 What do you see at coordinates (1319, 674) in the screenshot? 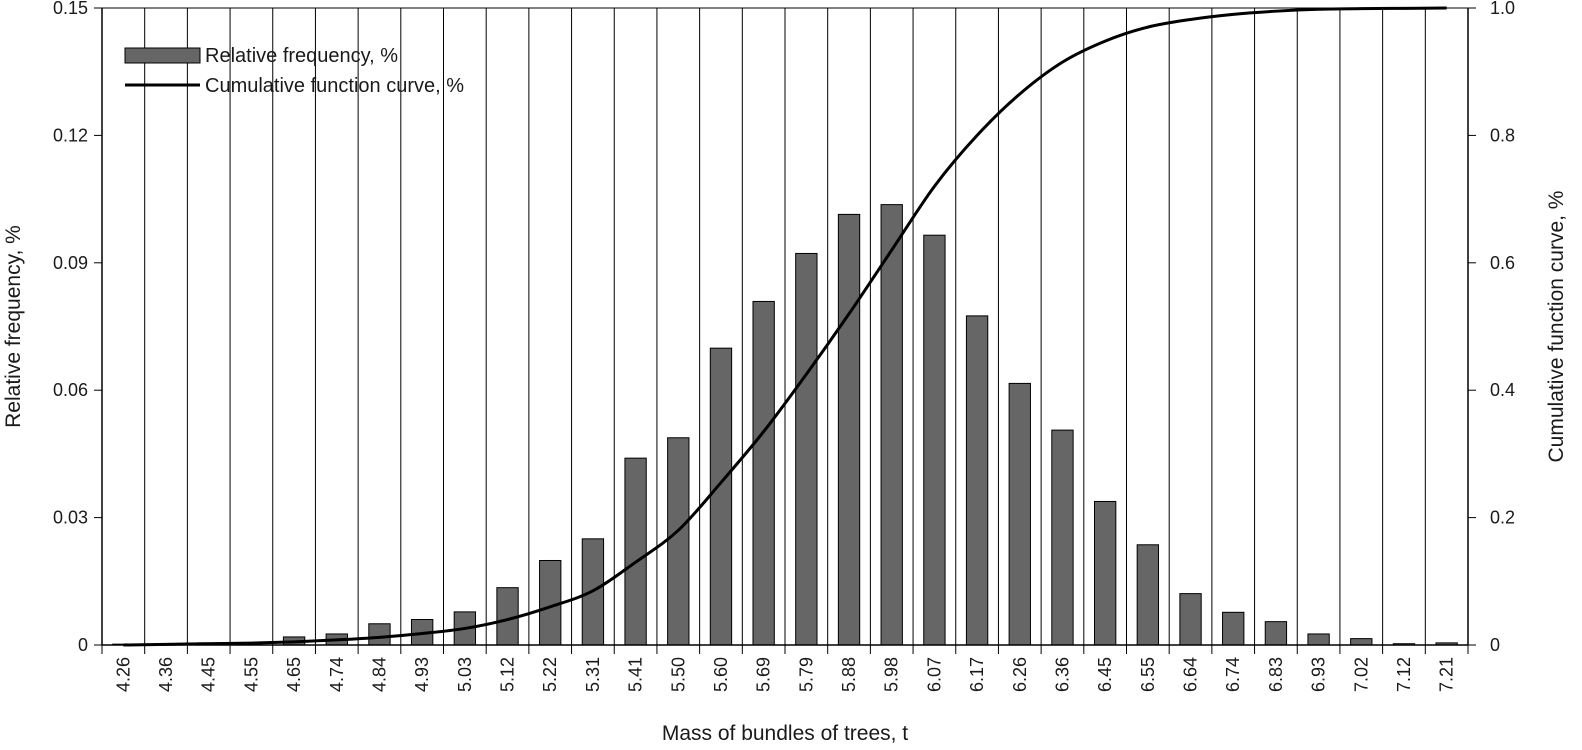
I see `x-tick-label: 6.93` at bounding box center [1319, 674].